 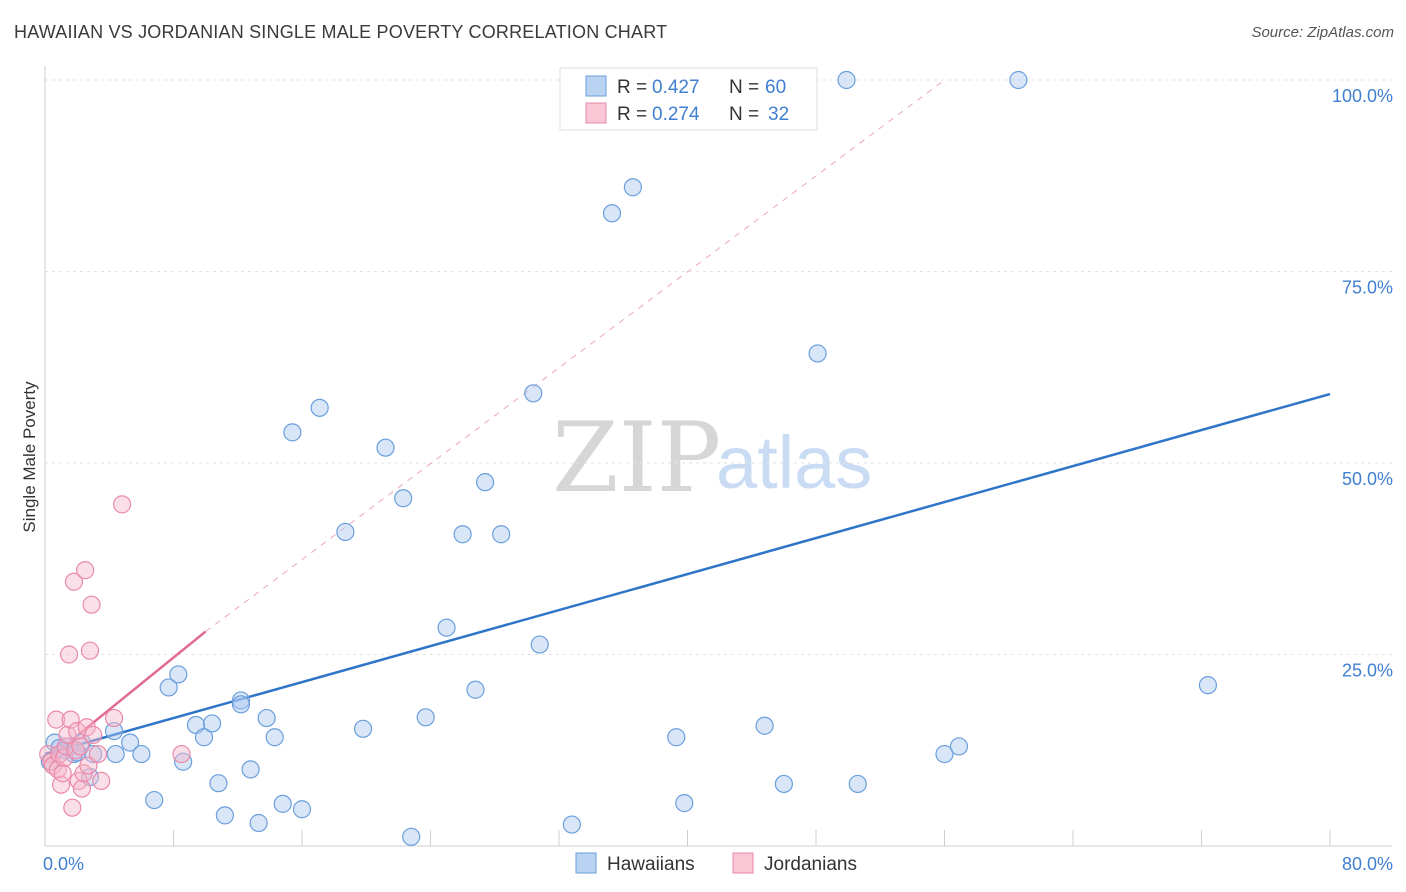 What do you see at coordinates (744, 87) in the screenshot?
I see `legend-n-label-hawaiians: N =` at bounding box center [744, 87].